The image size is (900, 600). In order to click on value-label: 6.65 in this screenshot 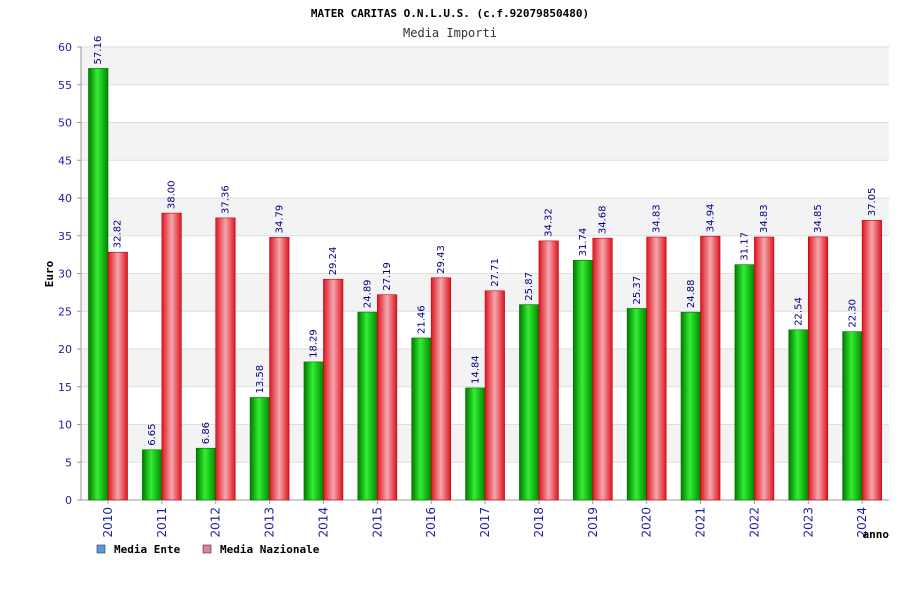, I will do `click(152, 435)`.